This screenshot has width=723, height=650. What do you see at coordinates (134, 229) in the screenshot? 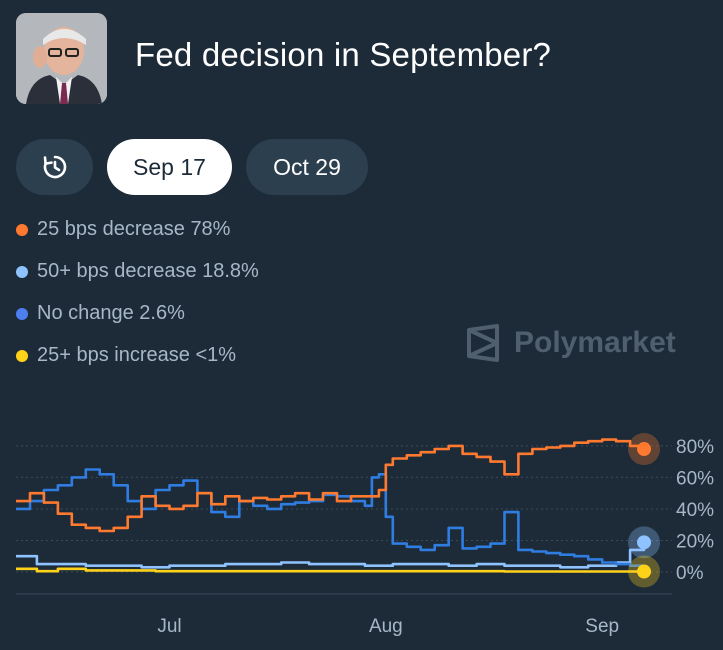
I see `legend-label: 25 bps decrease 78%` at bounding box center [134, 229].